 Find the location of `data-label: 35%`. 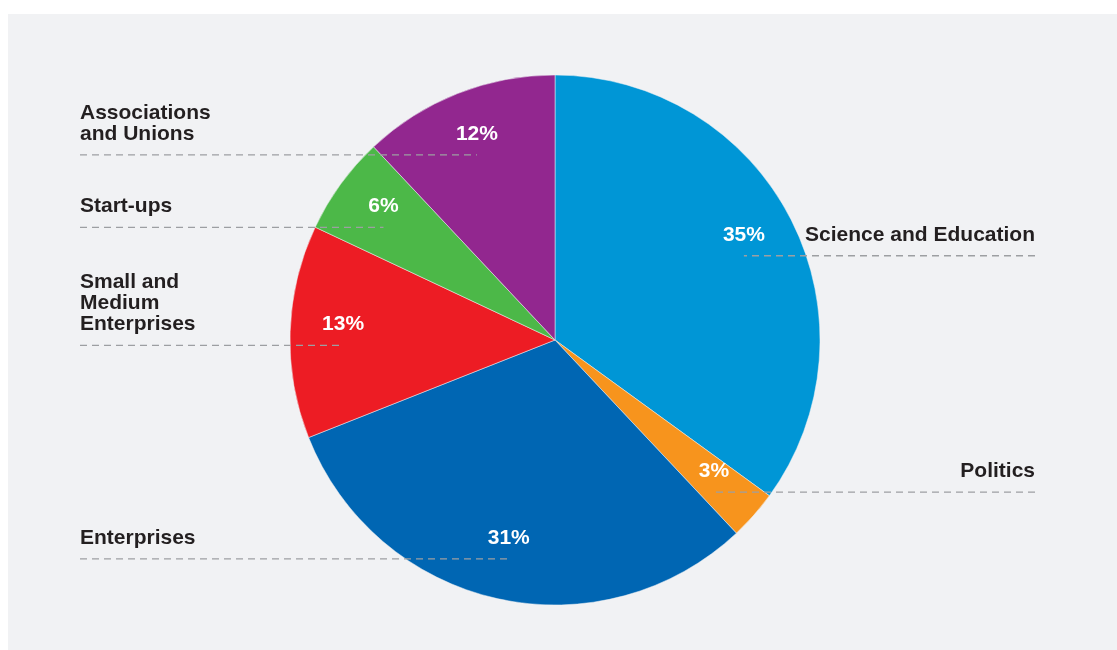

data-label: 35% is located at coordinates (744, 233).